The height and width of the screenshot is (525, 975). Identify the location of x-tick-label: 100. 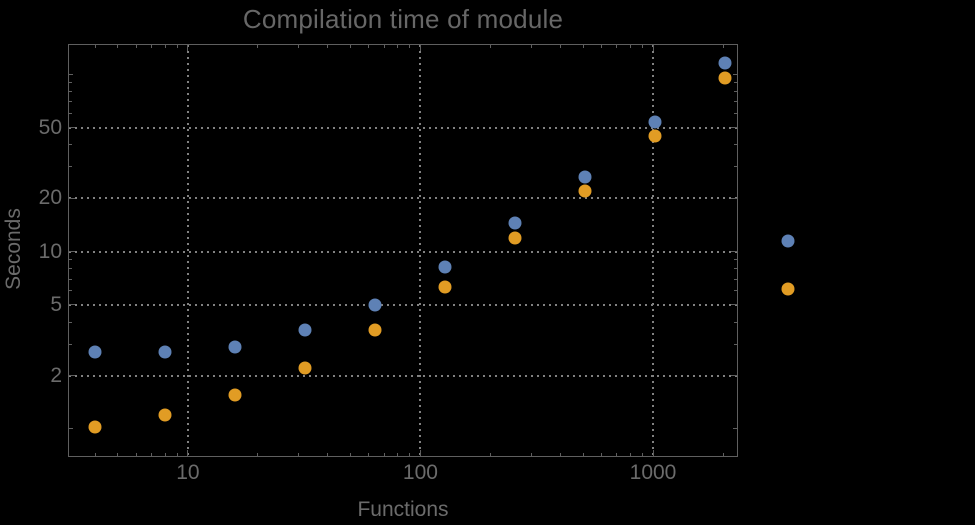
(420, 472).